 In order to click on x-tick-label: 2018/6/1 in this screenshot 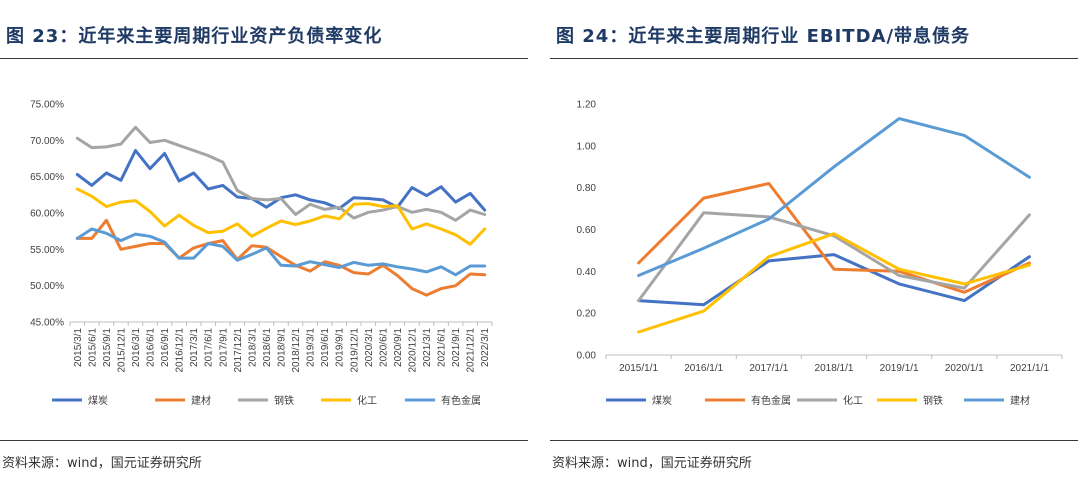, I will do `click(267, 347)`.